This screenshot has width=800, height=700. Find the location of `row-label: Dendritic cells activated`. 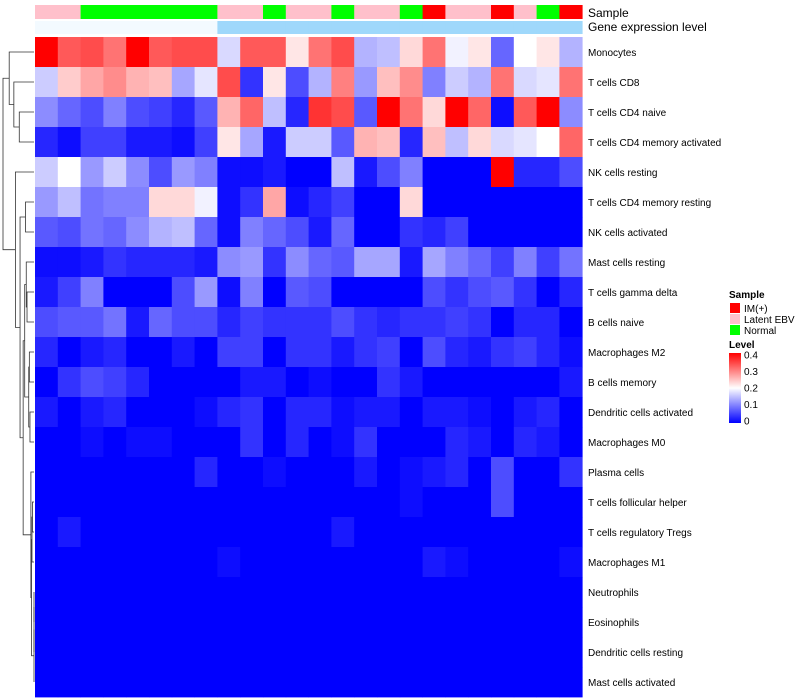

row-label: Dendritic cells activated is located at coordinates (640, 413).